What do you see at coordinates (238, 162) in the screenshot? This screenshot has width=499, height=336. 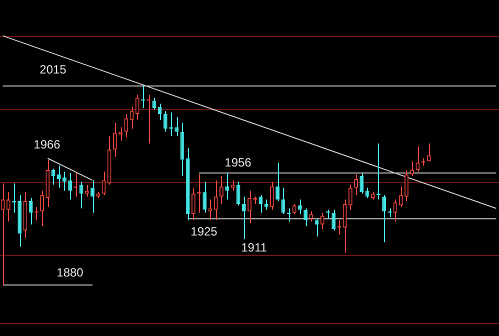 I see `annotation: 1956` at bounding box center [238, 162].